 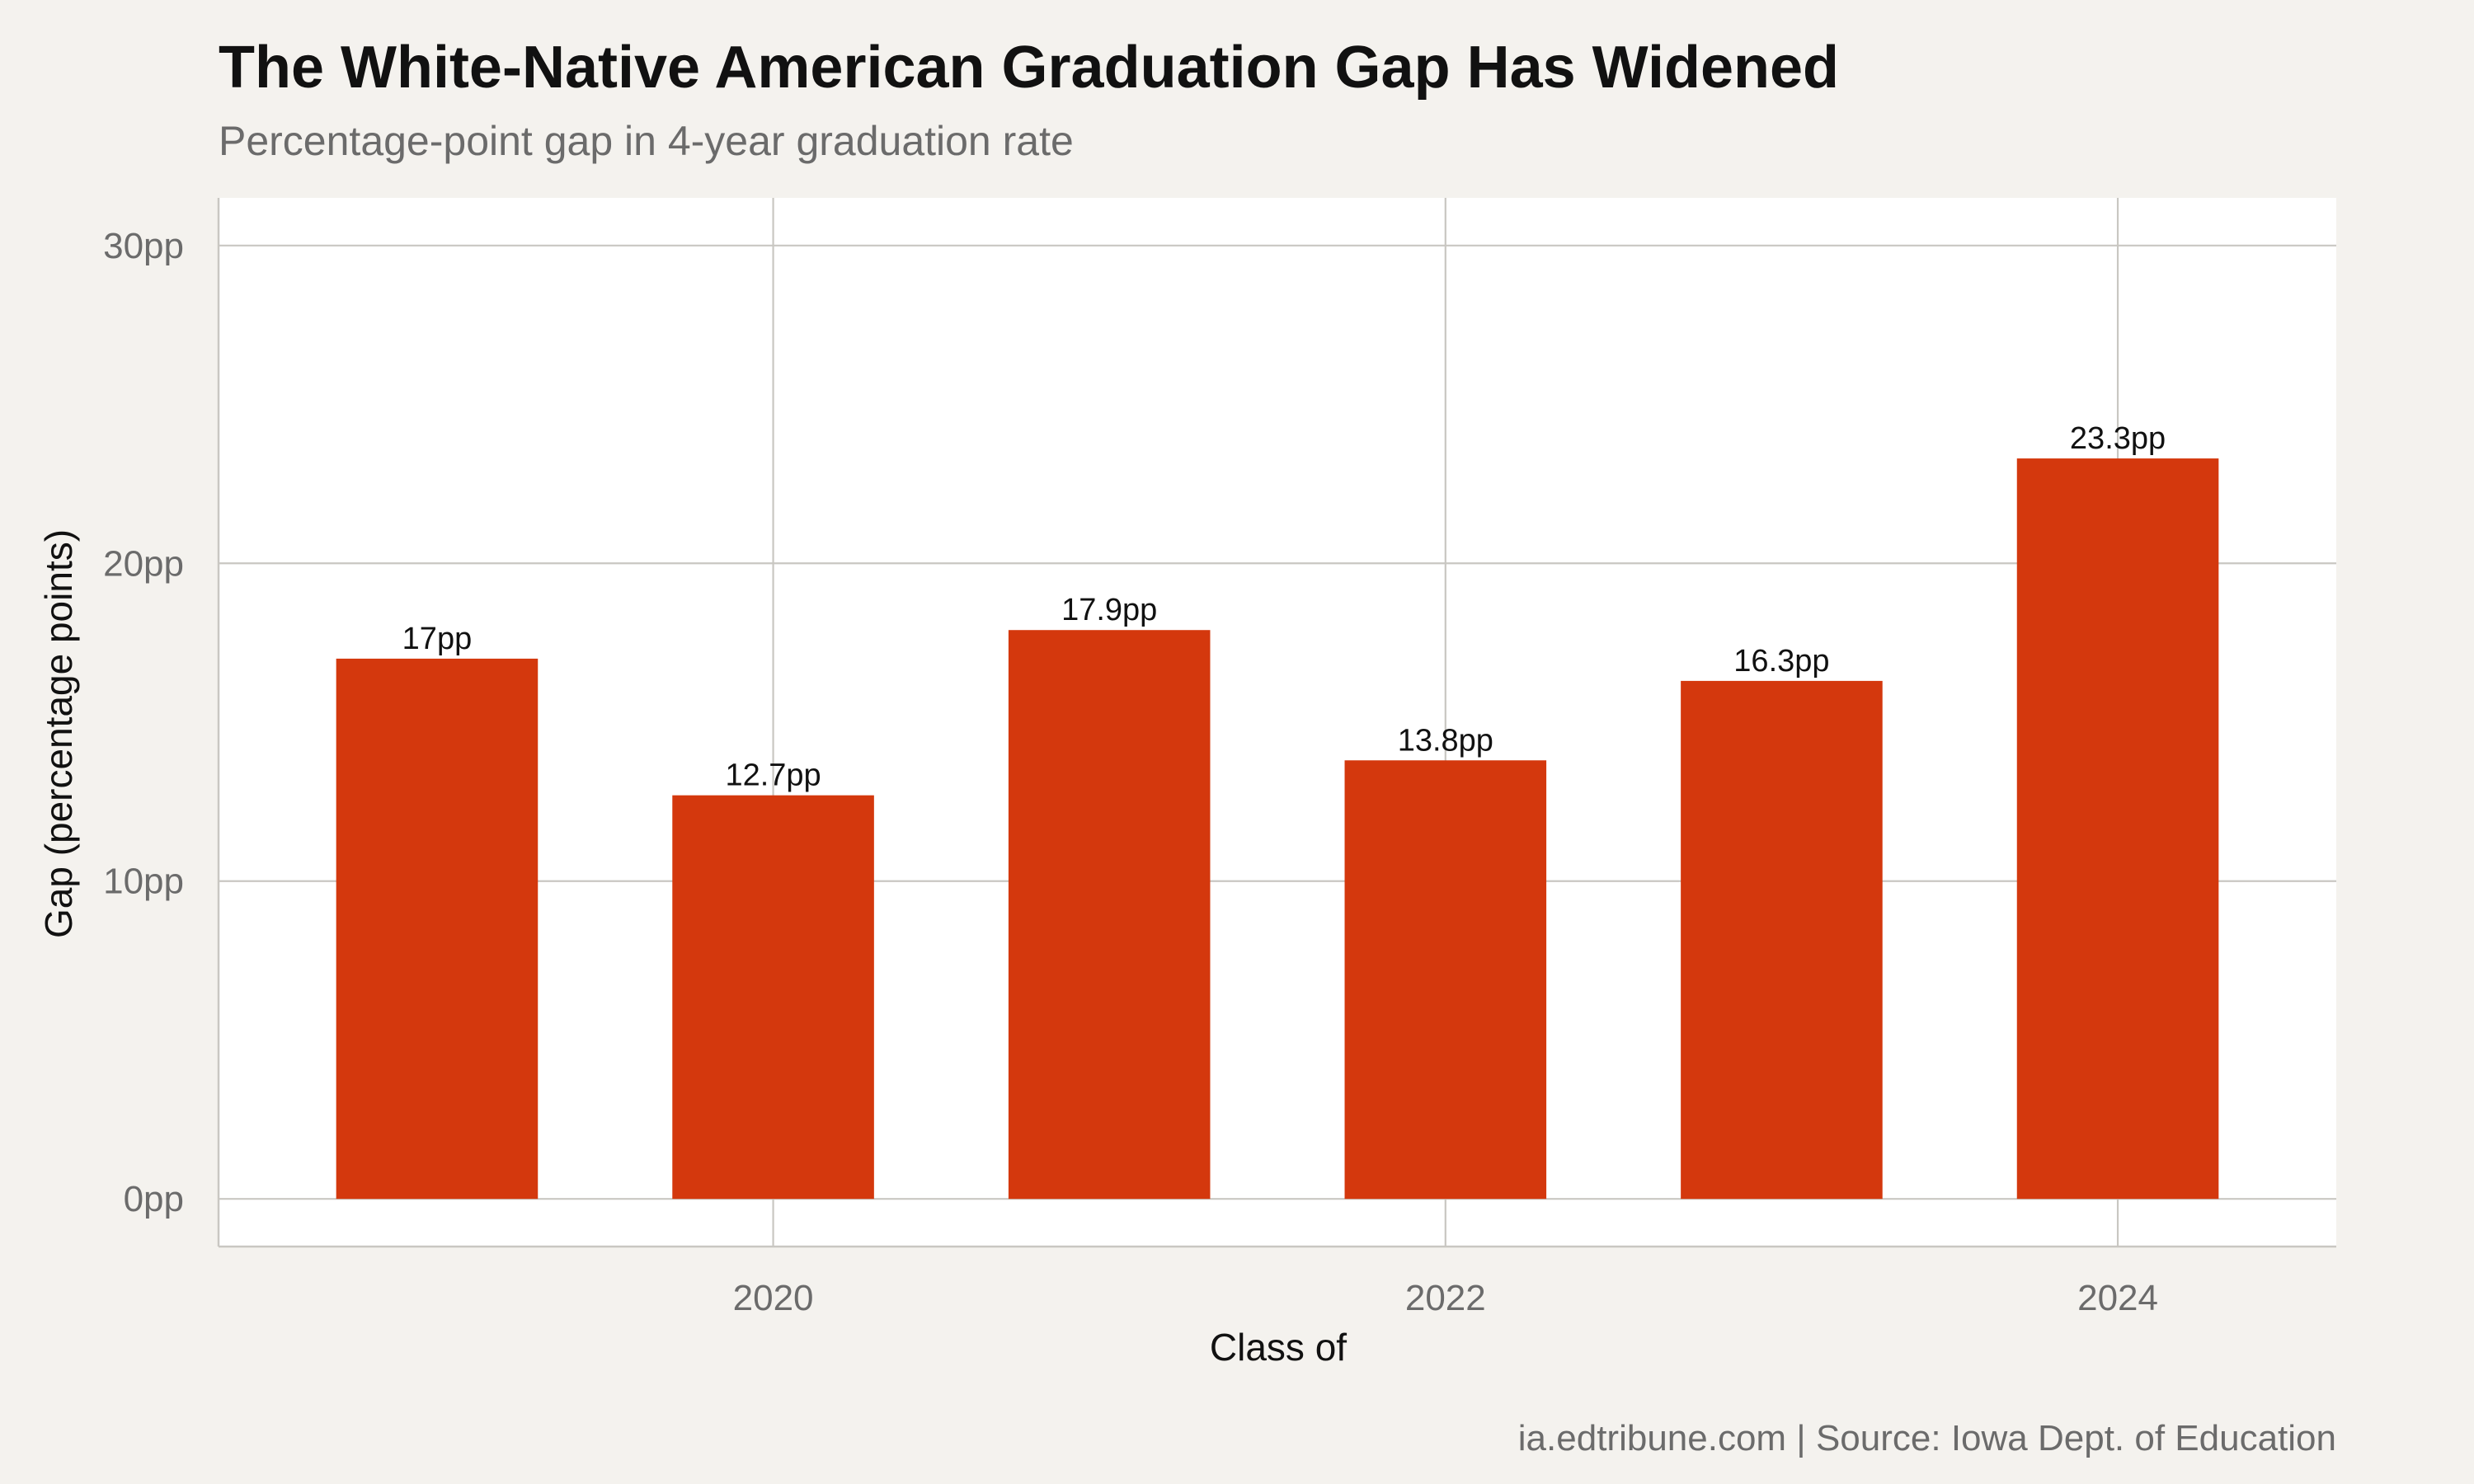 What do you see at coordinates (2118, 438) in the screenshot?
I see `value-label-2024: 23.3pp` at bounding box center [2118, 438].